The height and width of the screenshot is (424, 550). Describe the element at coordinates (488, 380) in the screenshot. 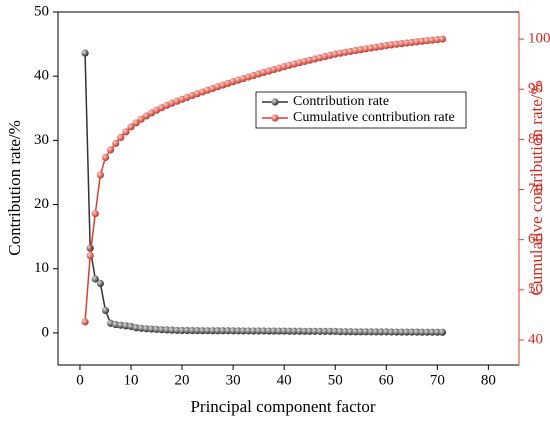

I see `x-tick-label: 80` at that location.